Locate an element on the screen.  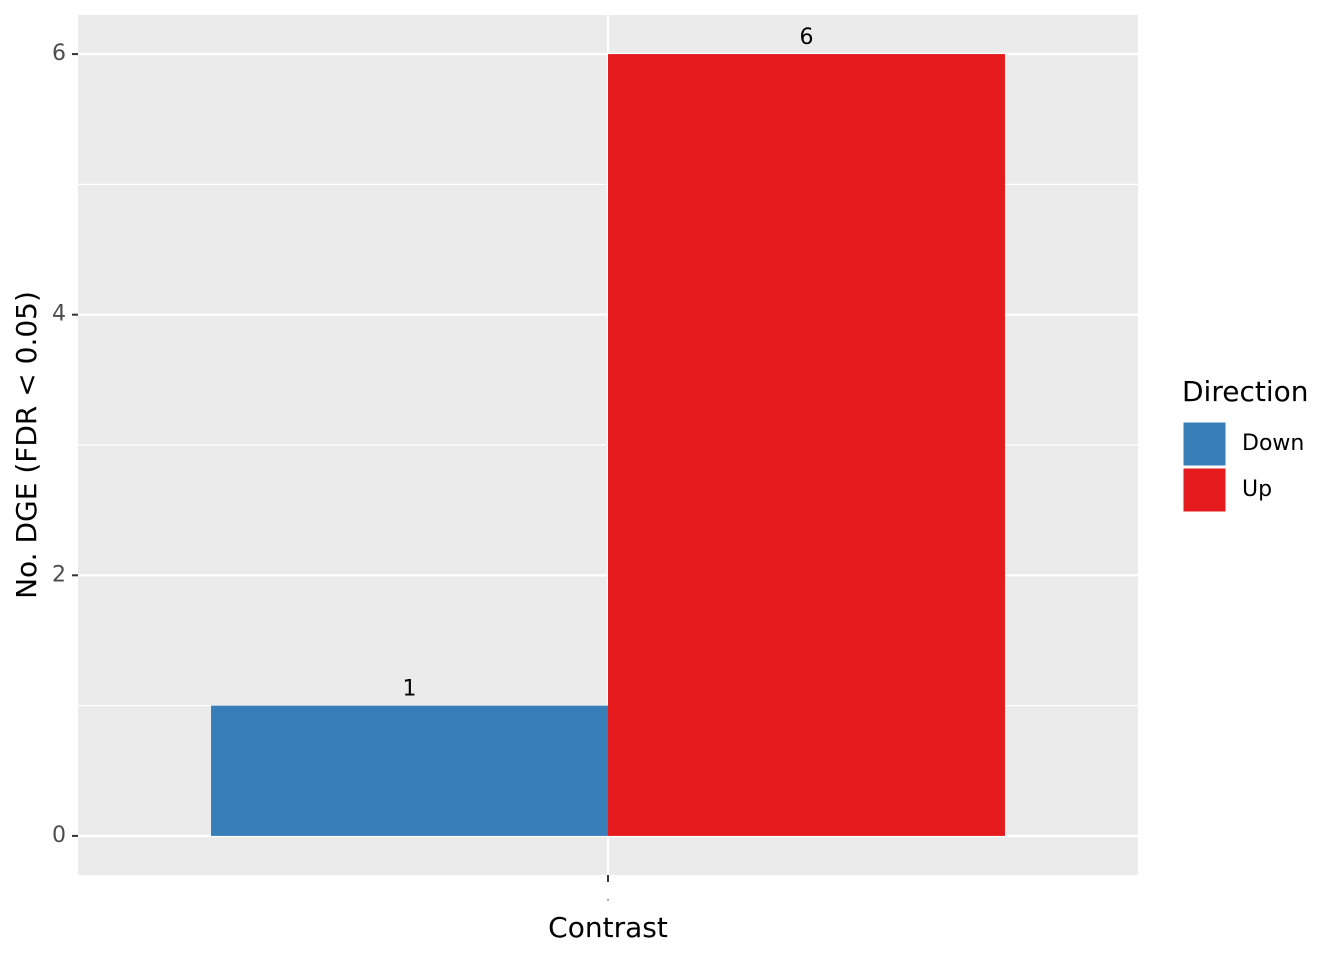
data-label: 1 is located at coordinates (410, 689).